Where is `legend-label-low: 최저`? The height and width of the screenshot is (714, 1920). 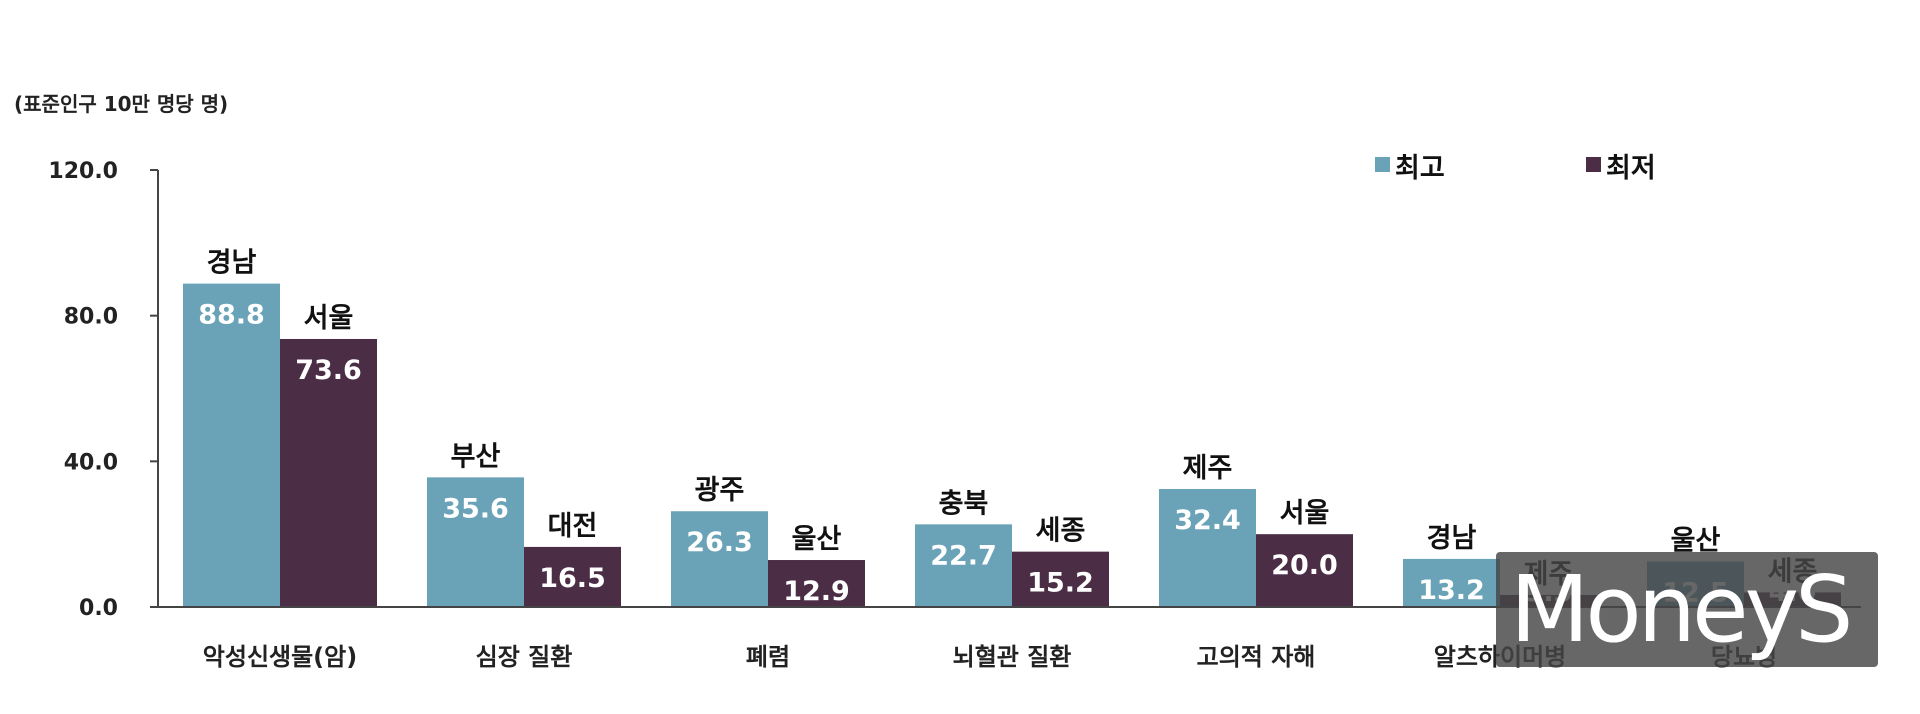 legend-label-low: 최저 is located at coordinates (1631, 168).